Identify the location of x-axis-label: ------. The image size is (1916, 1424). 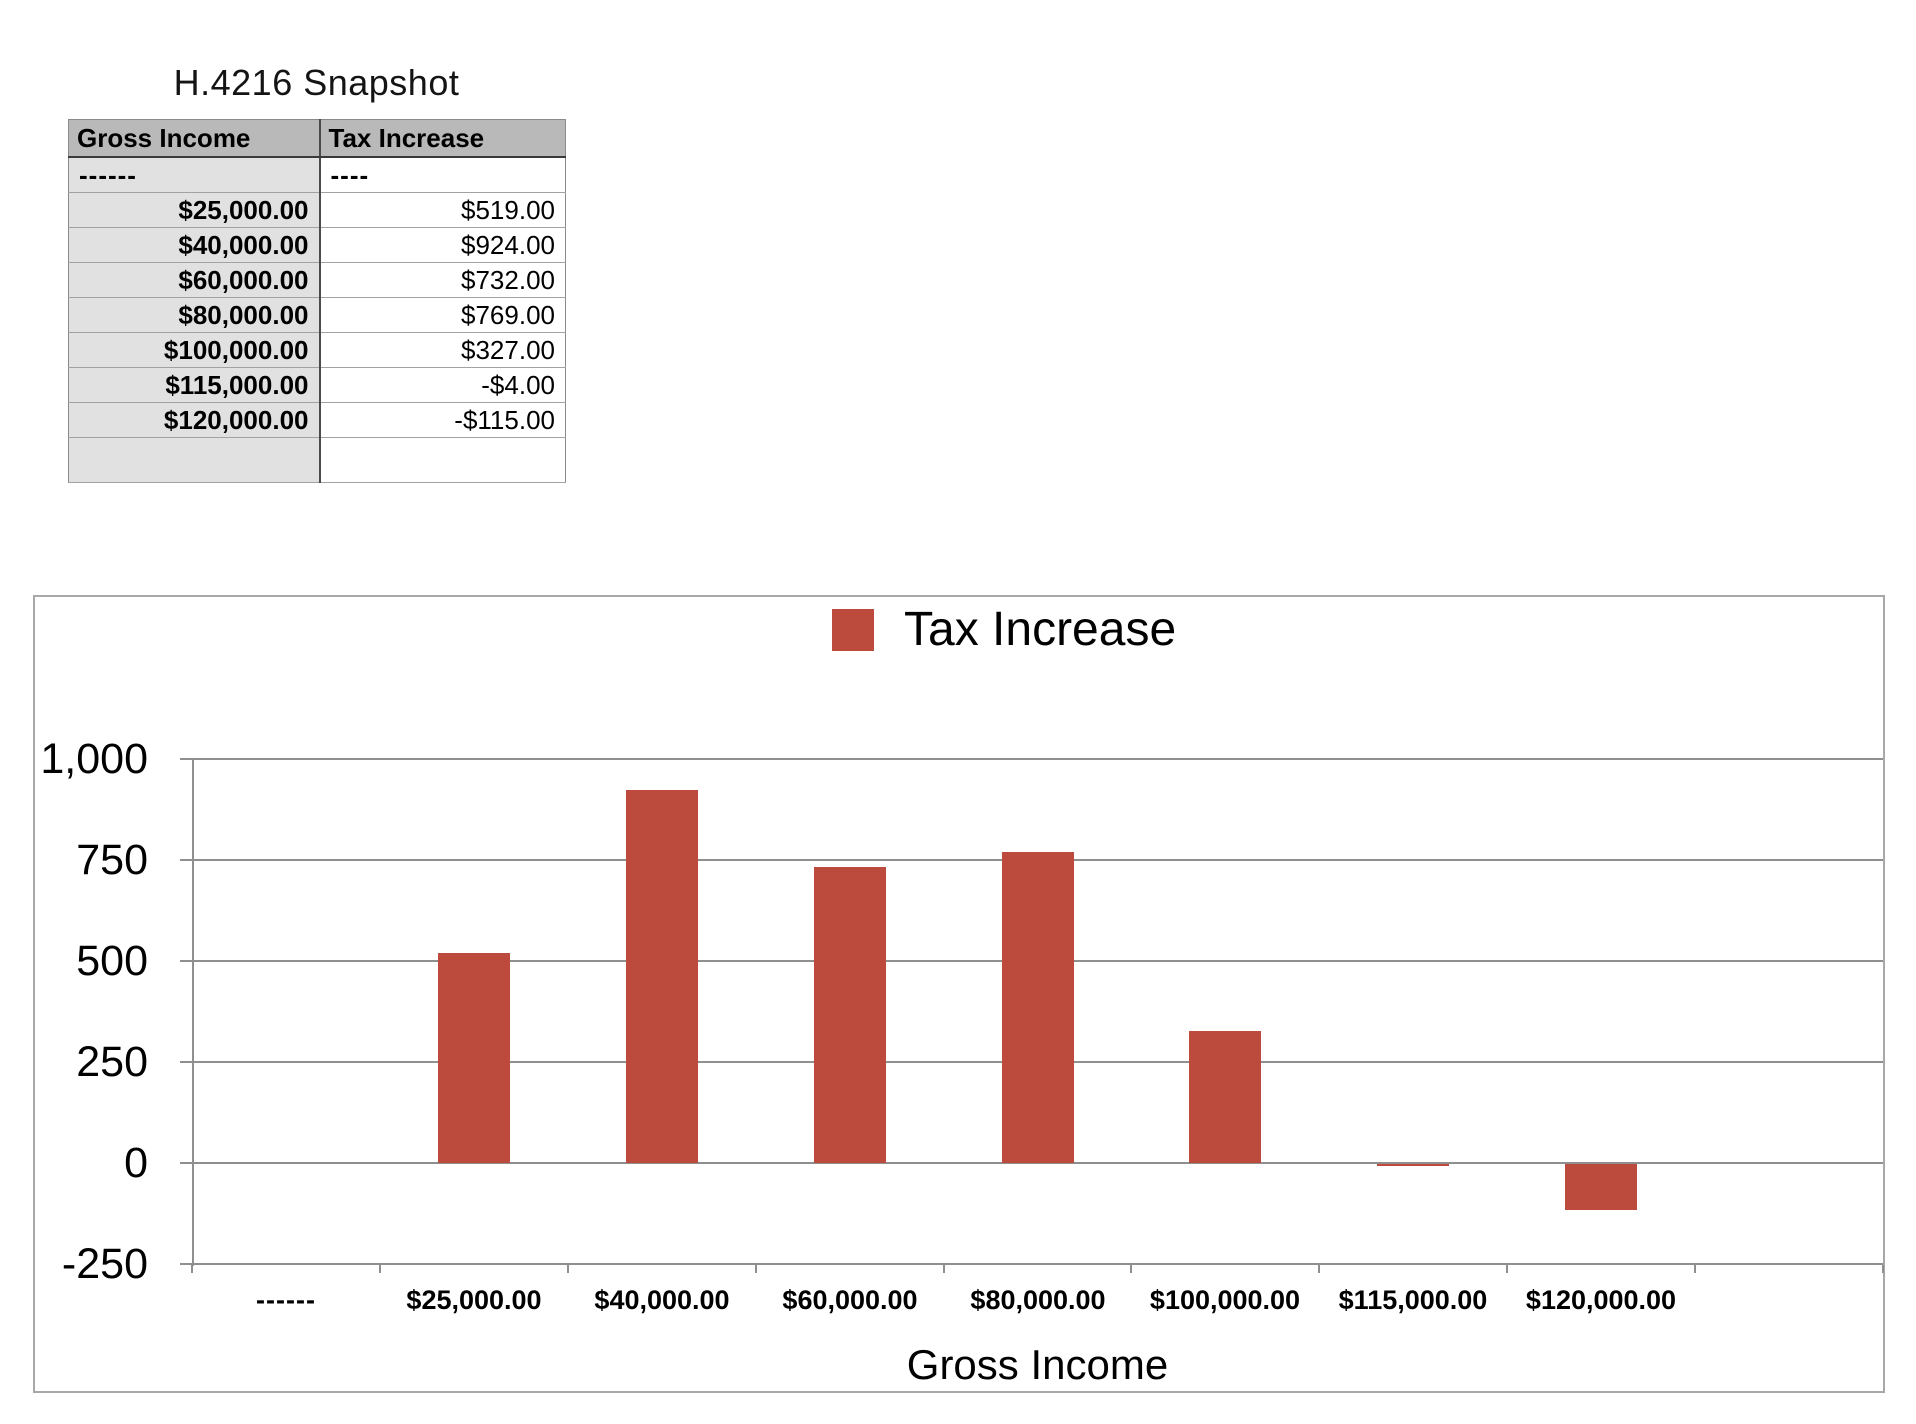
(286, 1300).